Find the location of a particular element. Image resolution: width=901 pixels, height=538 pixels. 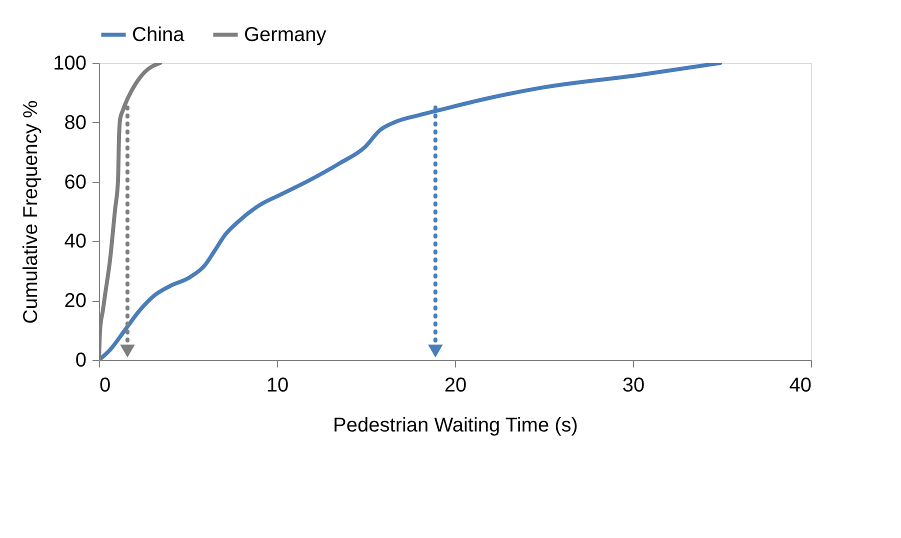

x-tick-label: 20 is located at coordinates (455, 385).